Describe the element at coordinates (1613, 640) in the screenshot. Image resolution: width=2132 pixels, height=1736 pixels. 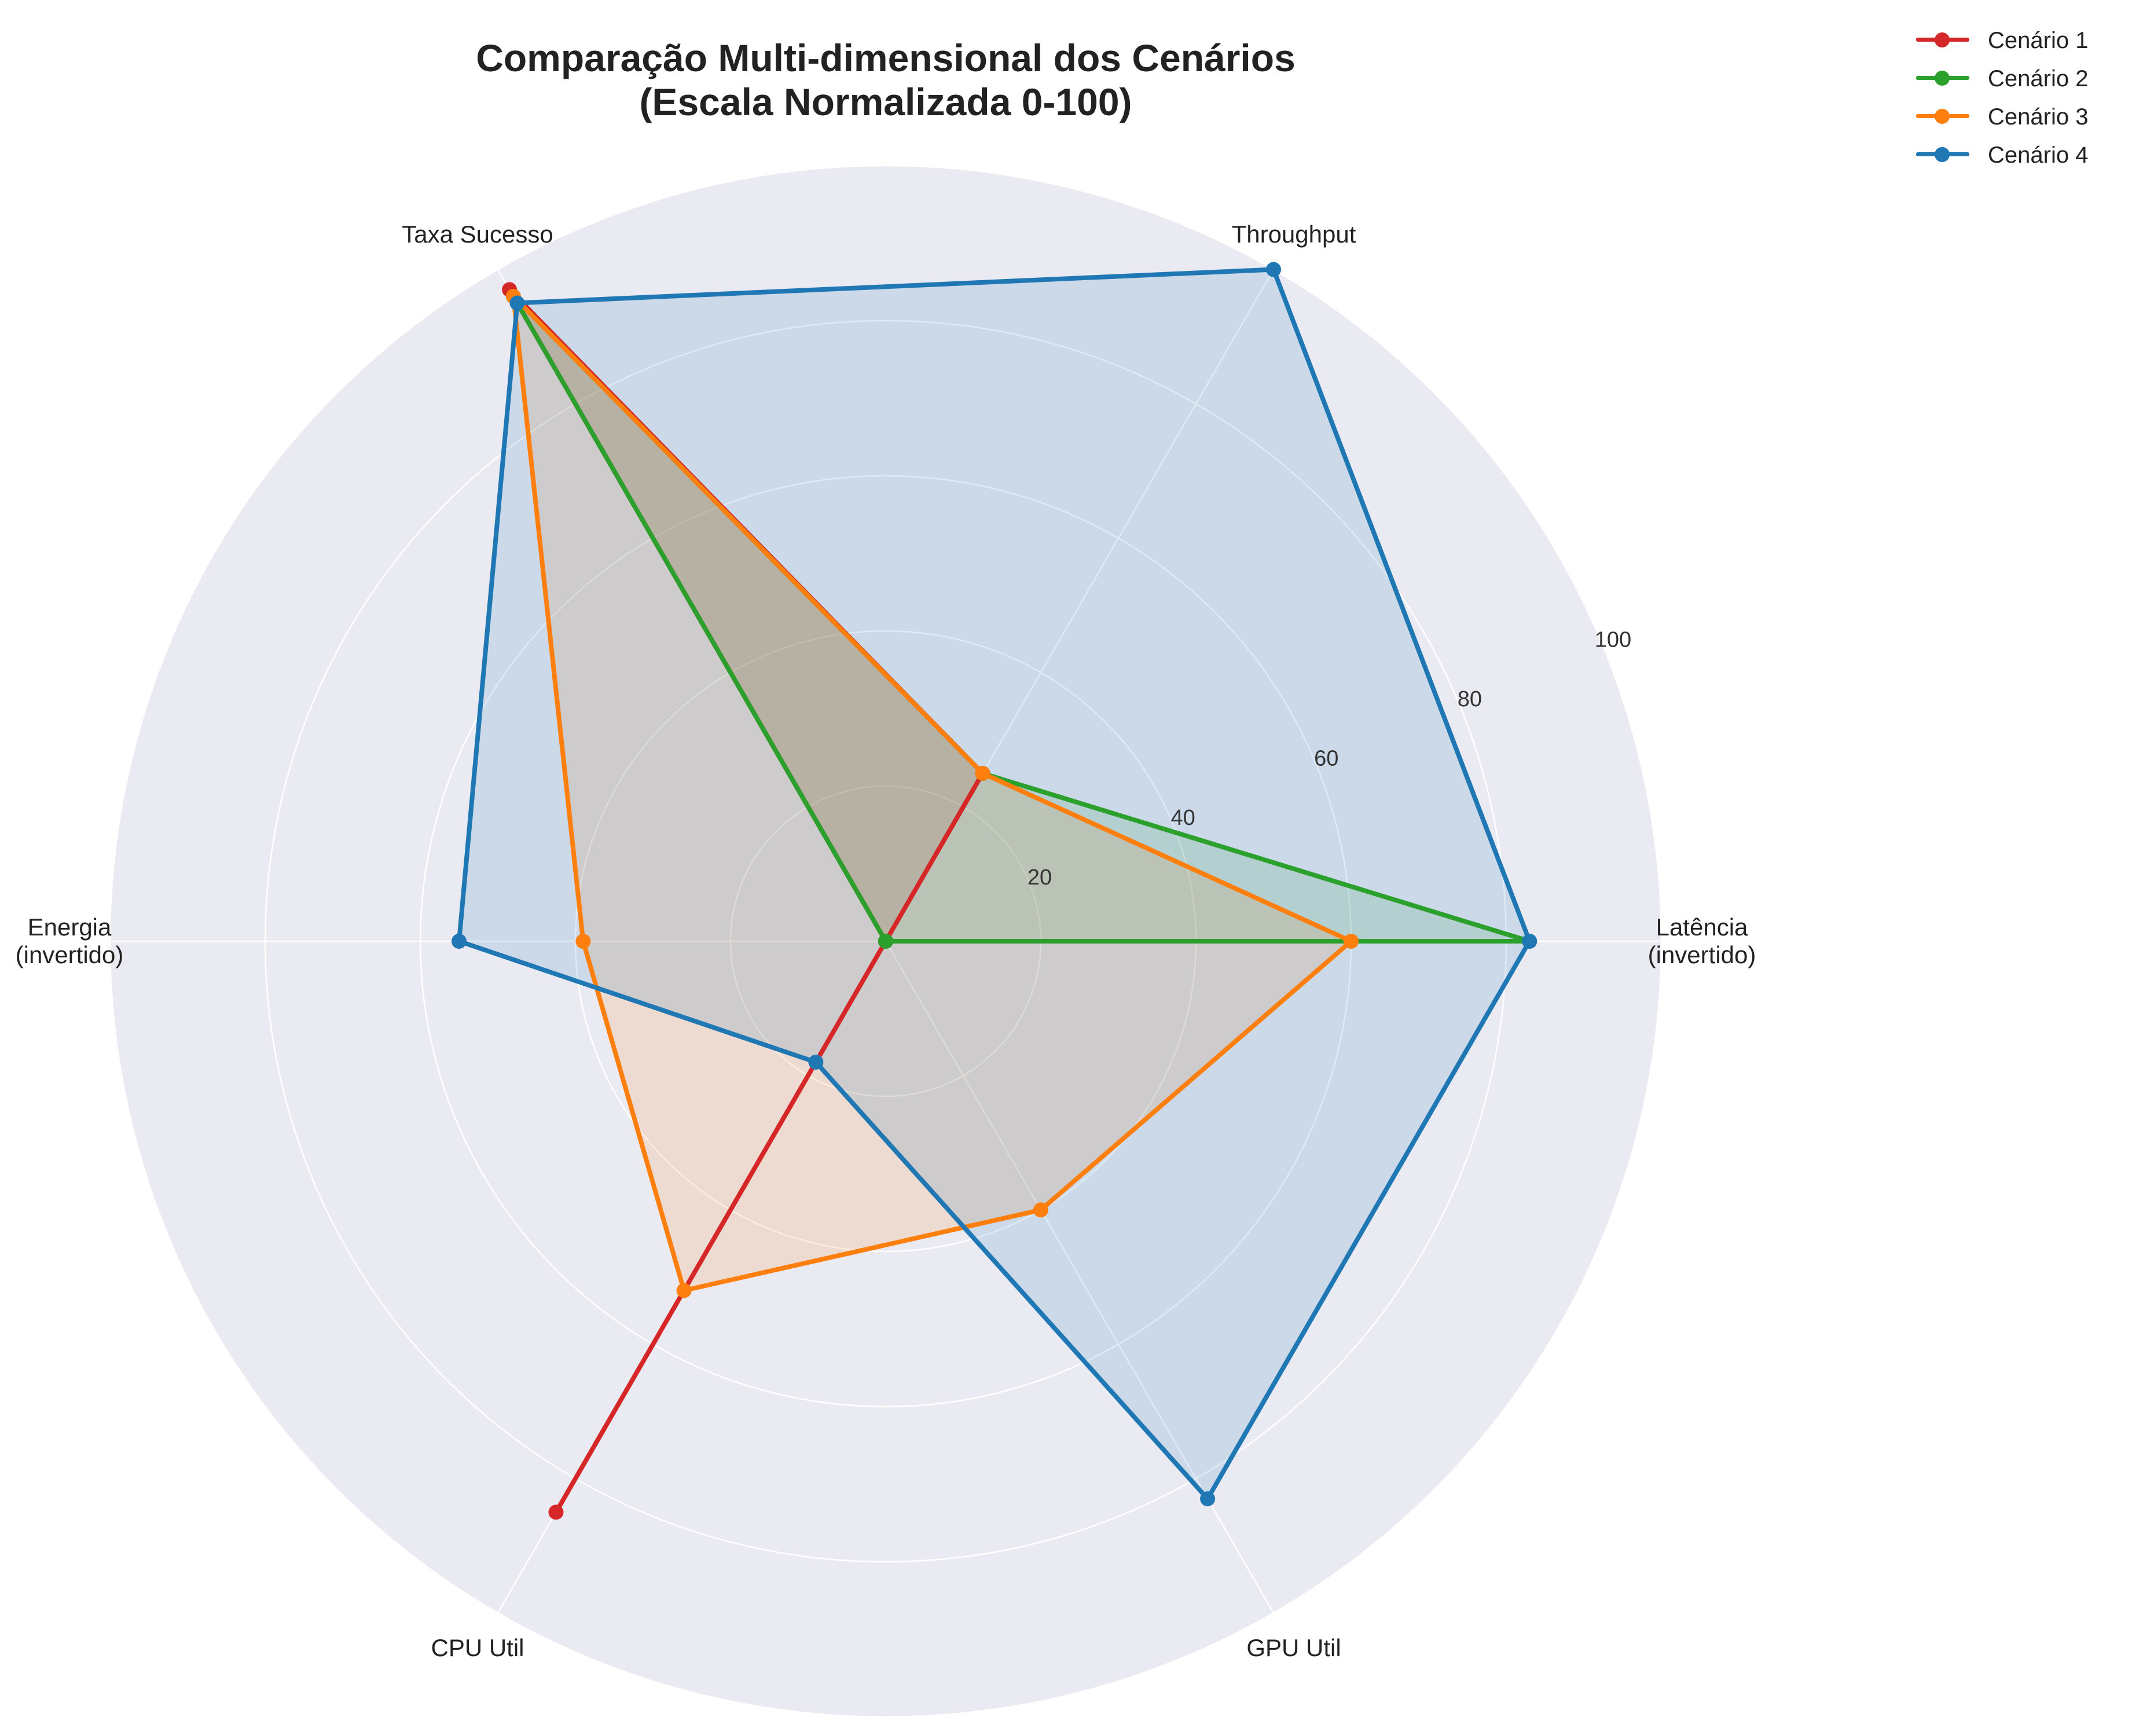
I see `r-tick-label-100: 100` at that location.